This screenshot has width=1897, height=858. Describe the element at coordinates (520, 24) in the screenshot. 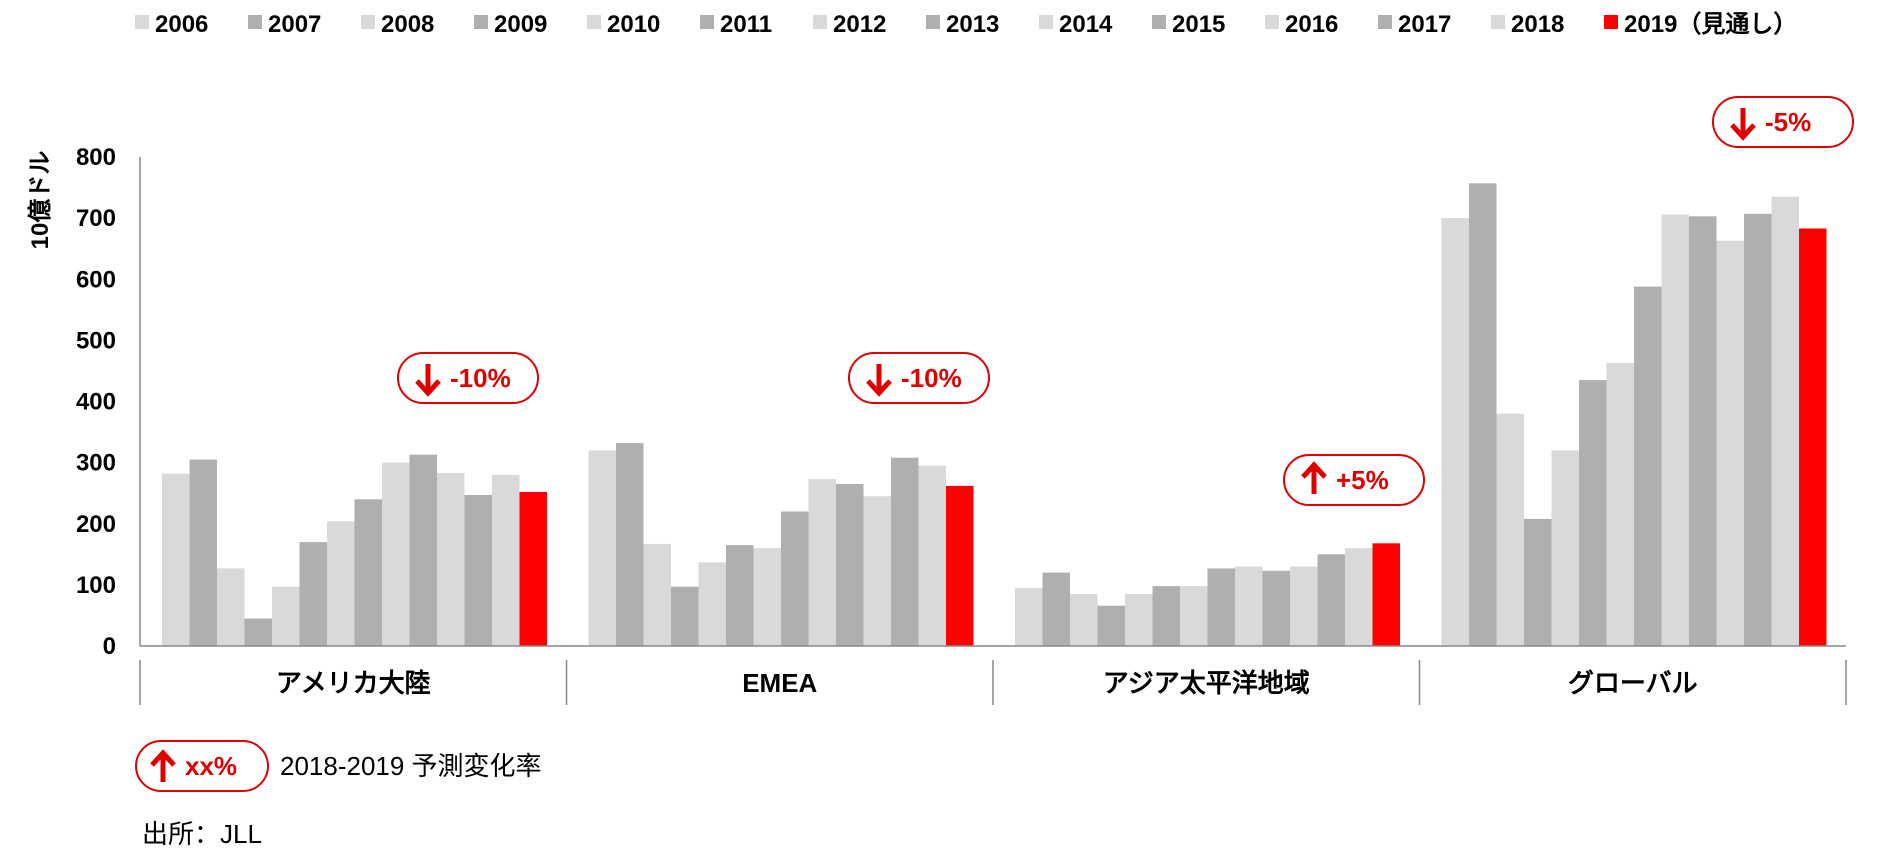

I see `legend-label: 2009` at that location.